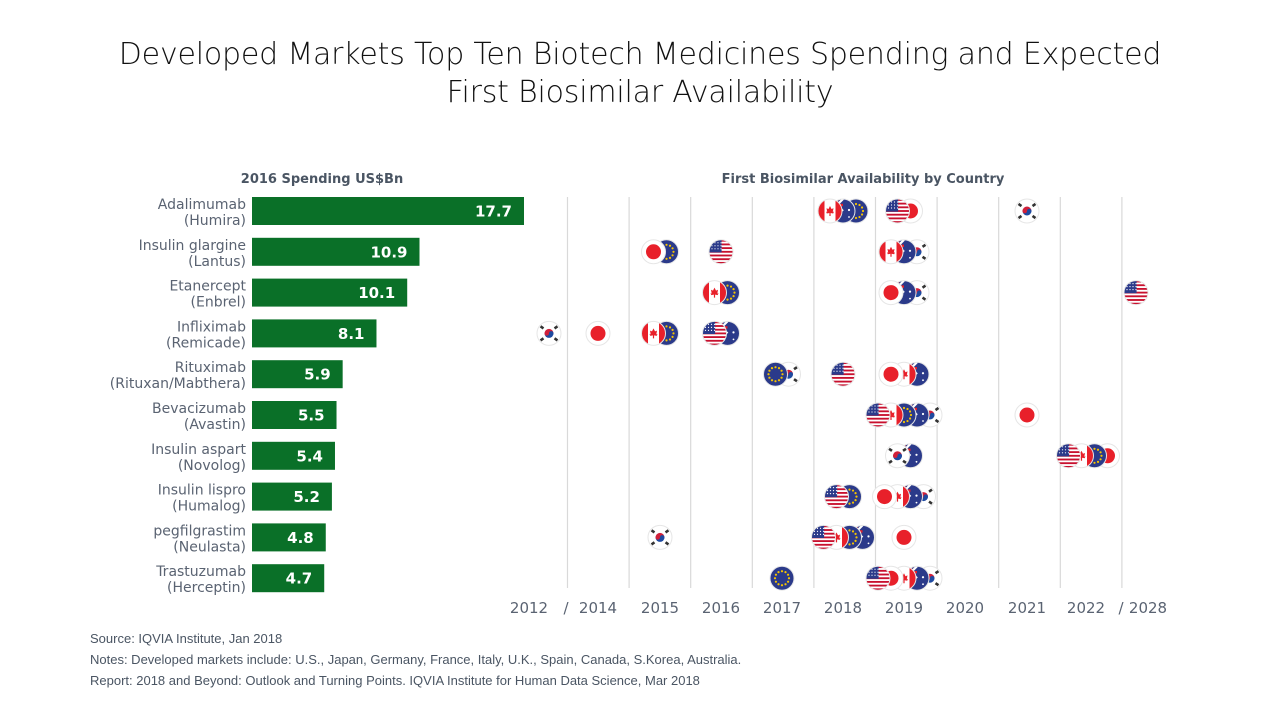 The image size is (1280, 720). What do you see at coordinates (186, 638) in the screenshot?
I see `source-note: Source: IQVIA Institute, Jan 2018` at bounding box center [186, 638].